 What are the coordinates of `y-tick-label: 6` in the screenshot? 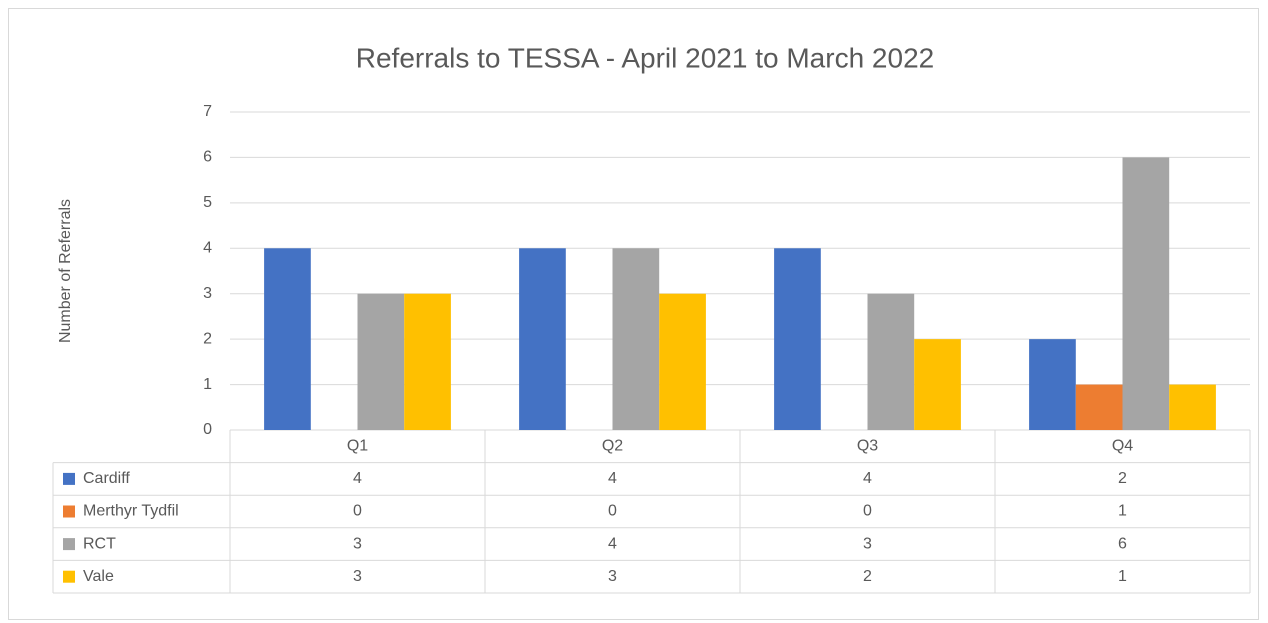 It's located at (207, 157).